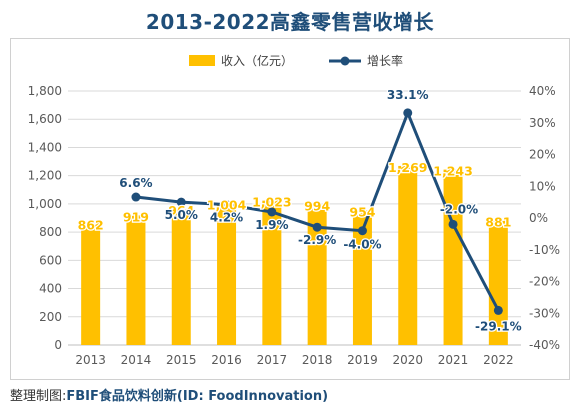  Describe the element at coordinates (136, 360) in the screenshot. I see `x-tick-label: 2014` at that location.